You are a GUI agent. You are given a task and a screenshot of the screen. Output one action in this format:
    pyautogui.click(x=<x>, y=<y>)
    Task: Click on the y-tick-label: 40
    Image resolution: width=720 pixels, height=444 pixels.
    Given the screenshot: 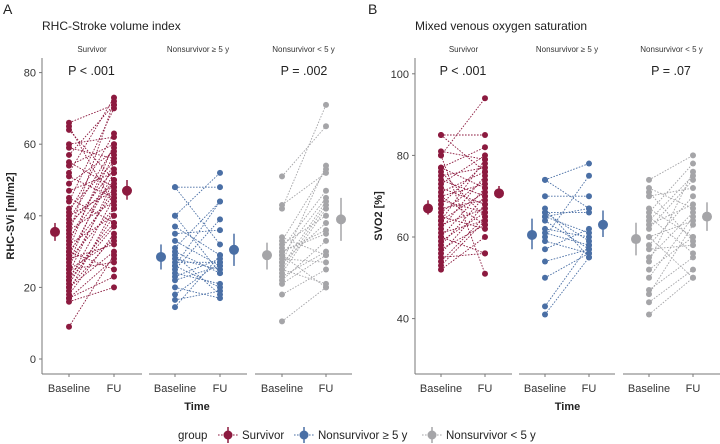 What is the action you would take?
    pyautogui.click(x=30, y=217)
    